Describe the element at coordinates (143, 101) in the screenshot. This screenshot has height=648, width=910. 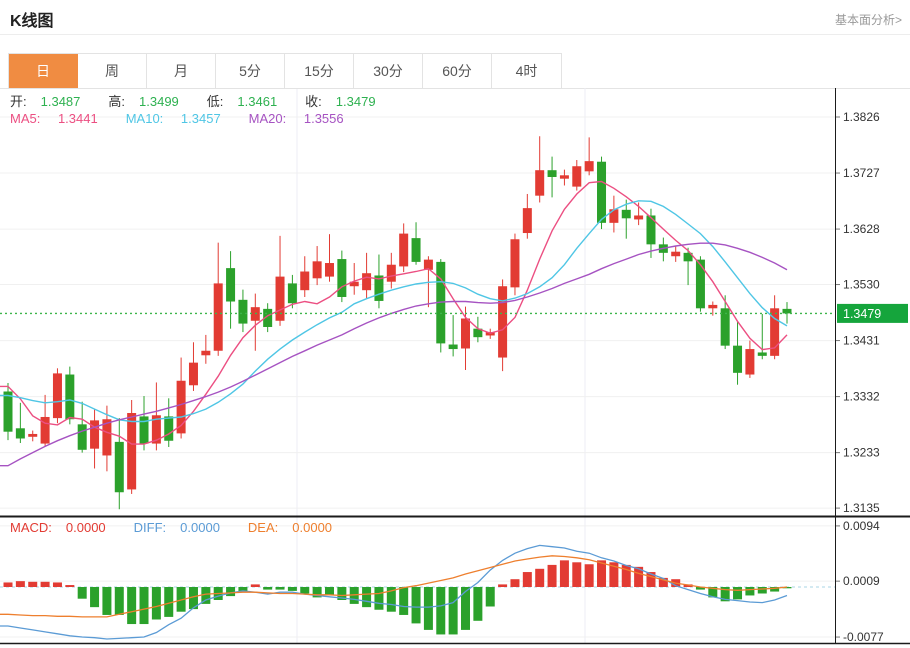
I see `legend-item-高: 高: 1.3499` at that location.